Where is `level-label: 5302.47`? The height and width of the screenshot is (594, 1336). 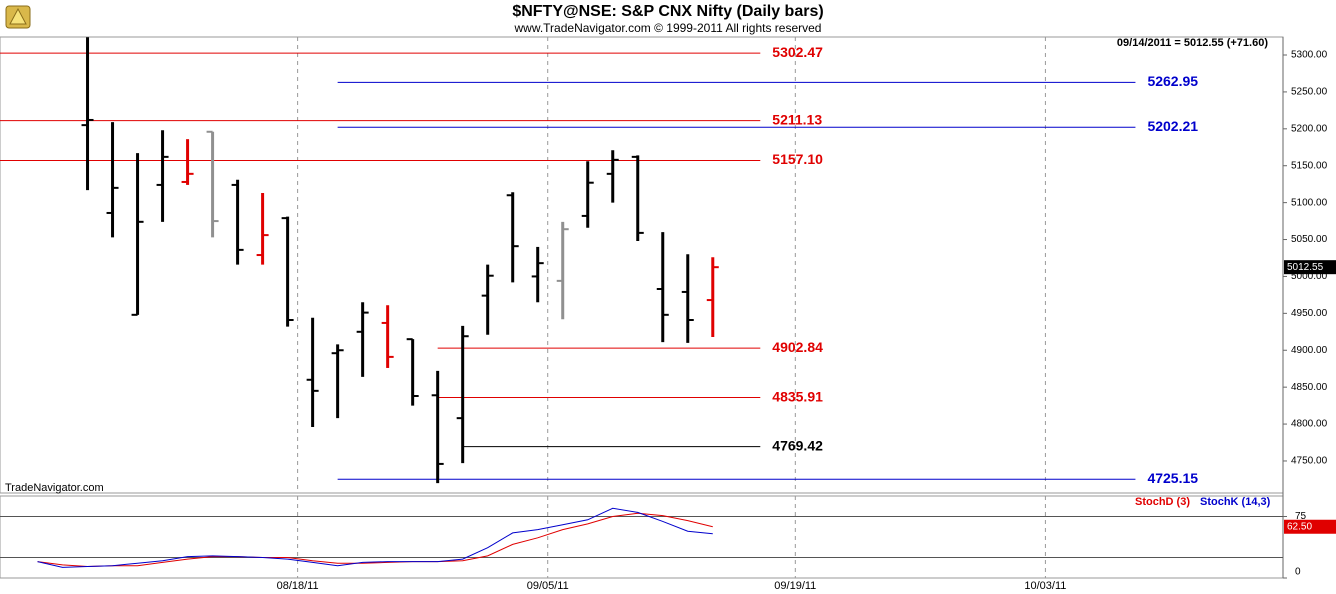 level-label: 5302.47 is located at coordinates (797, 52).